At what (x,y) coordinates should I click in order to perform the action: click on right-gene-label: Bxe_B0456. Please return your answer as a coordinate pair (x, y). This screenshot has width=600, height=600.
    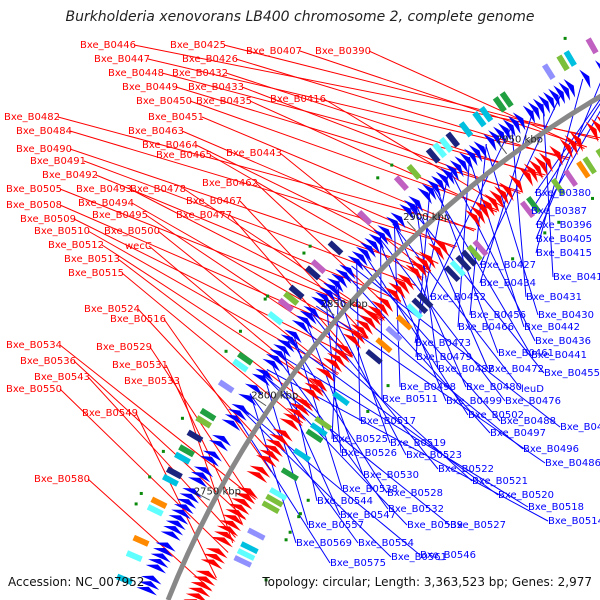
    Looking at the image, I should click on (498, 315).